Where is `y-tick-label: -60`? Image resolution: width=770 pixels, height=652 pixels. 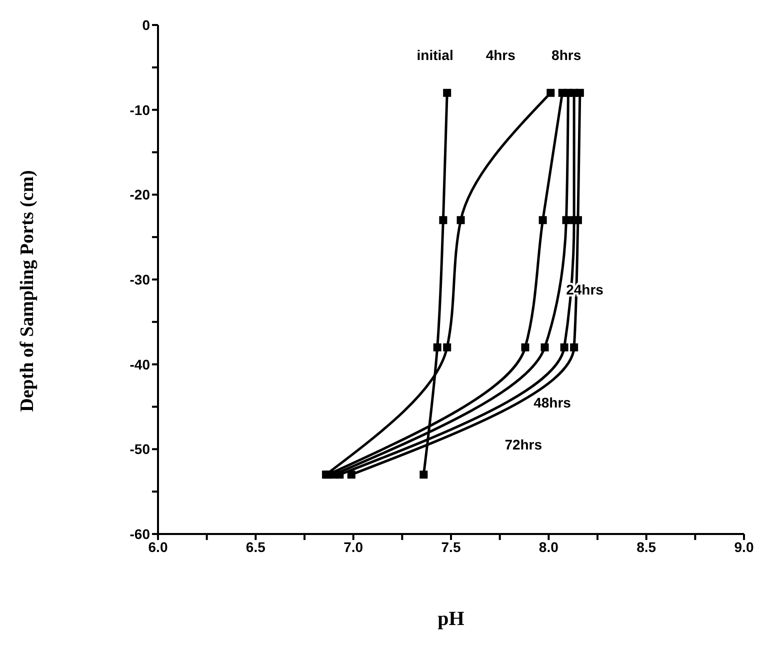 y-tick-label: -60 is located at coordinates (140, 534).